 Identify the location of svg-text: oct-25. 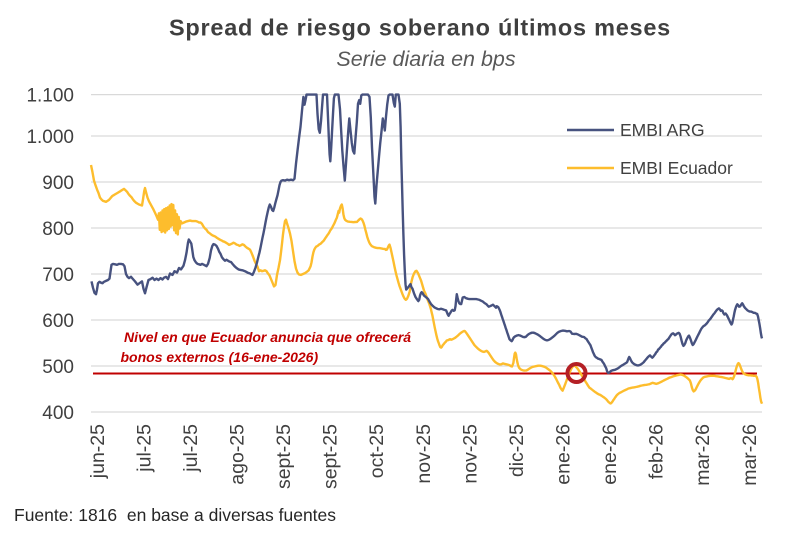
(377, 451).